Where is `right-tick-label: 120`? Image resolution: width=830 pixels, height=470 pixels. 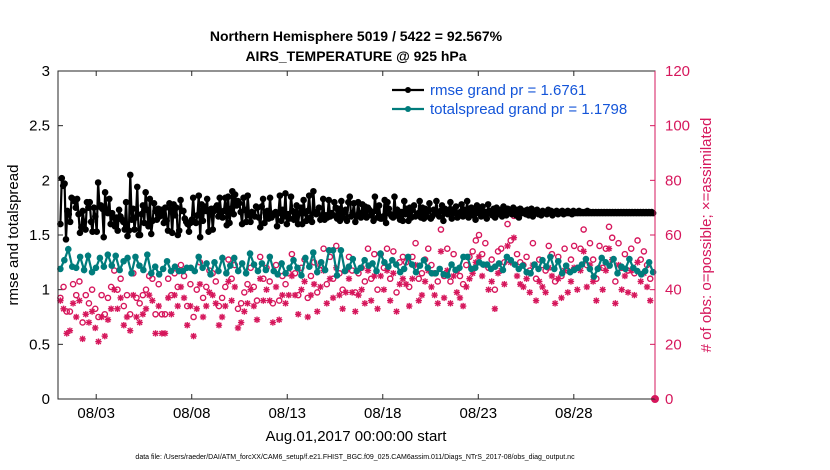
right-tick-label: 120 is located at coordinates (677, 71).